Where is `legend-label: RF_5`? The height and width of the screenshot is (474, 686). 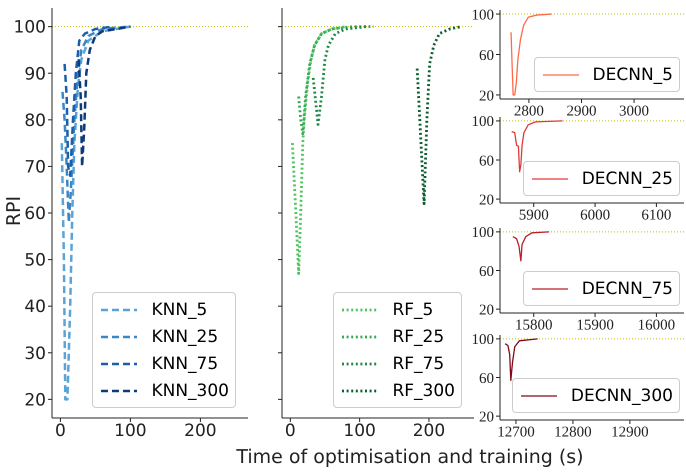
legend-label: RF_5 is located at coordinates (413, 310).